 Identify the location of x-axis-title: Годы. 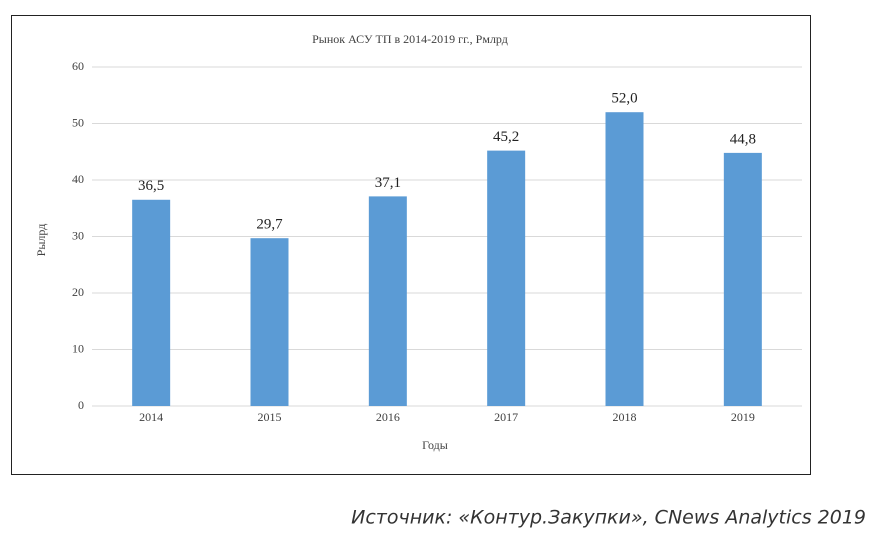
(435, 445).